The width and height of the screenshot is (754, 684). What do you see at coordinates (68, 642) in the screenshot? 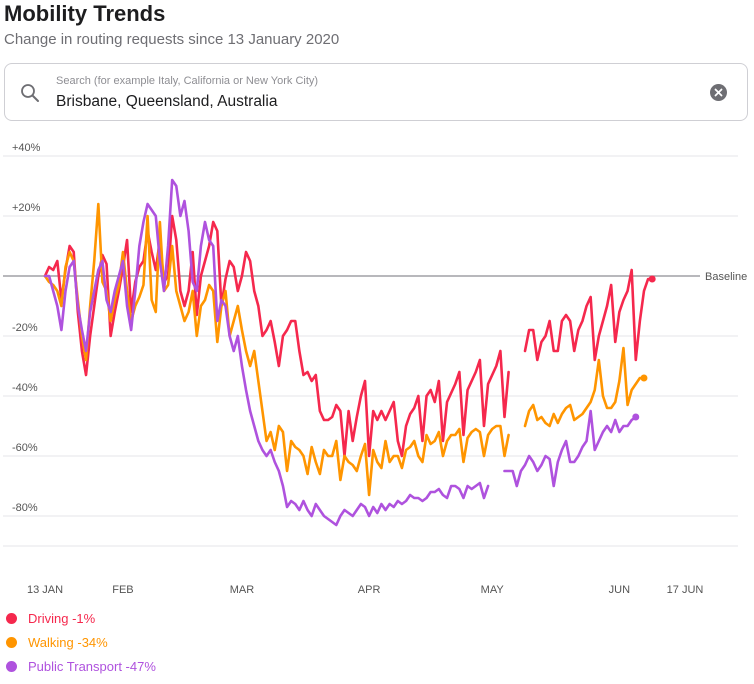
I see `legend-label-walking: Walking -34%` at bounding box center [68, 642].